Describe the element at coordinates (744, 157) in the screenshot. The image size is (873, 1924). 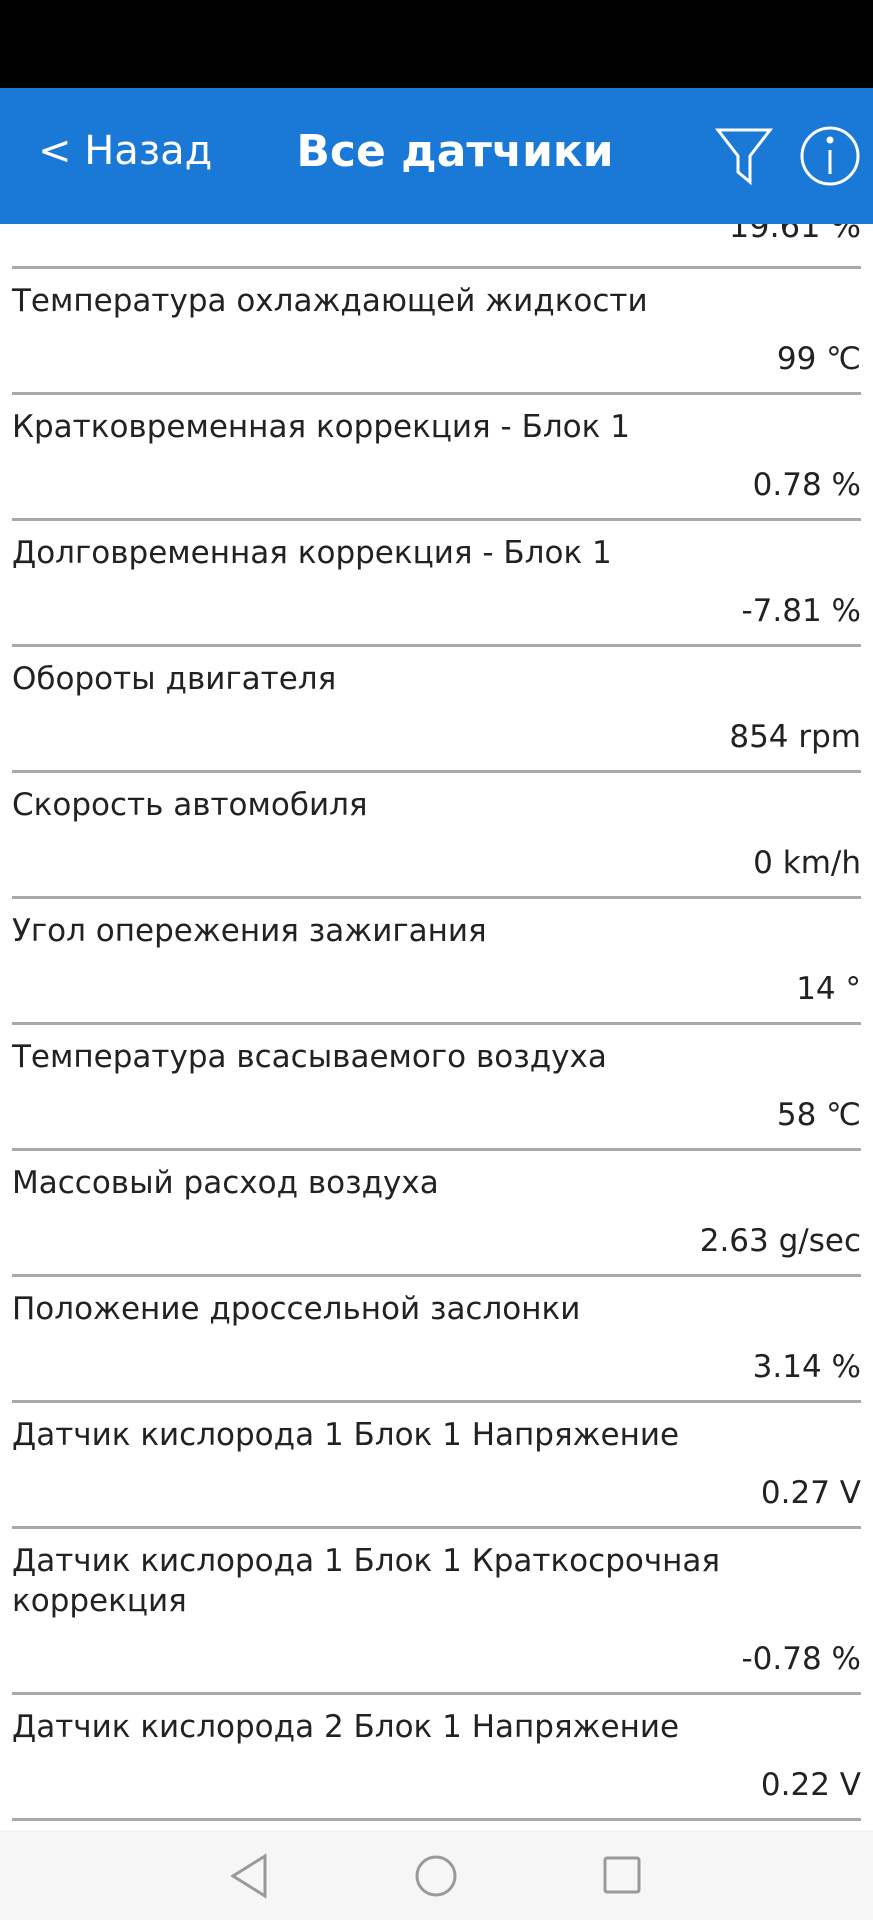
I see `filter-icon` at that location.